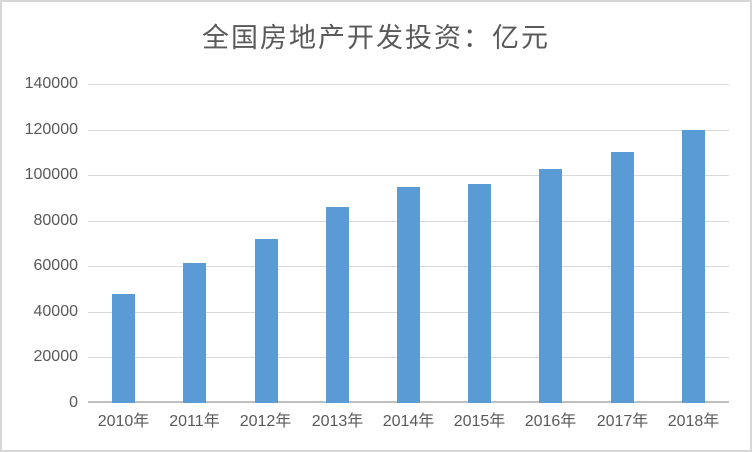 This screenshot has width=752, height=452. Describe the element at coordinates (550, 286) in the screenshot. I see `bar-2016年` at that location.